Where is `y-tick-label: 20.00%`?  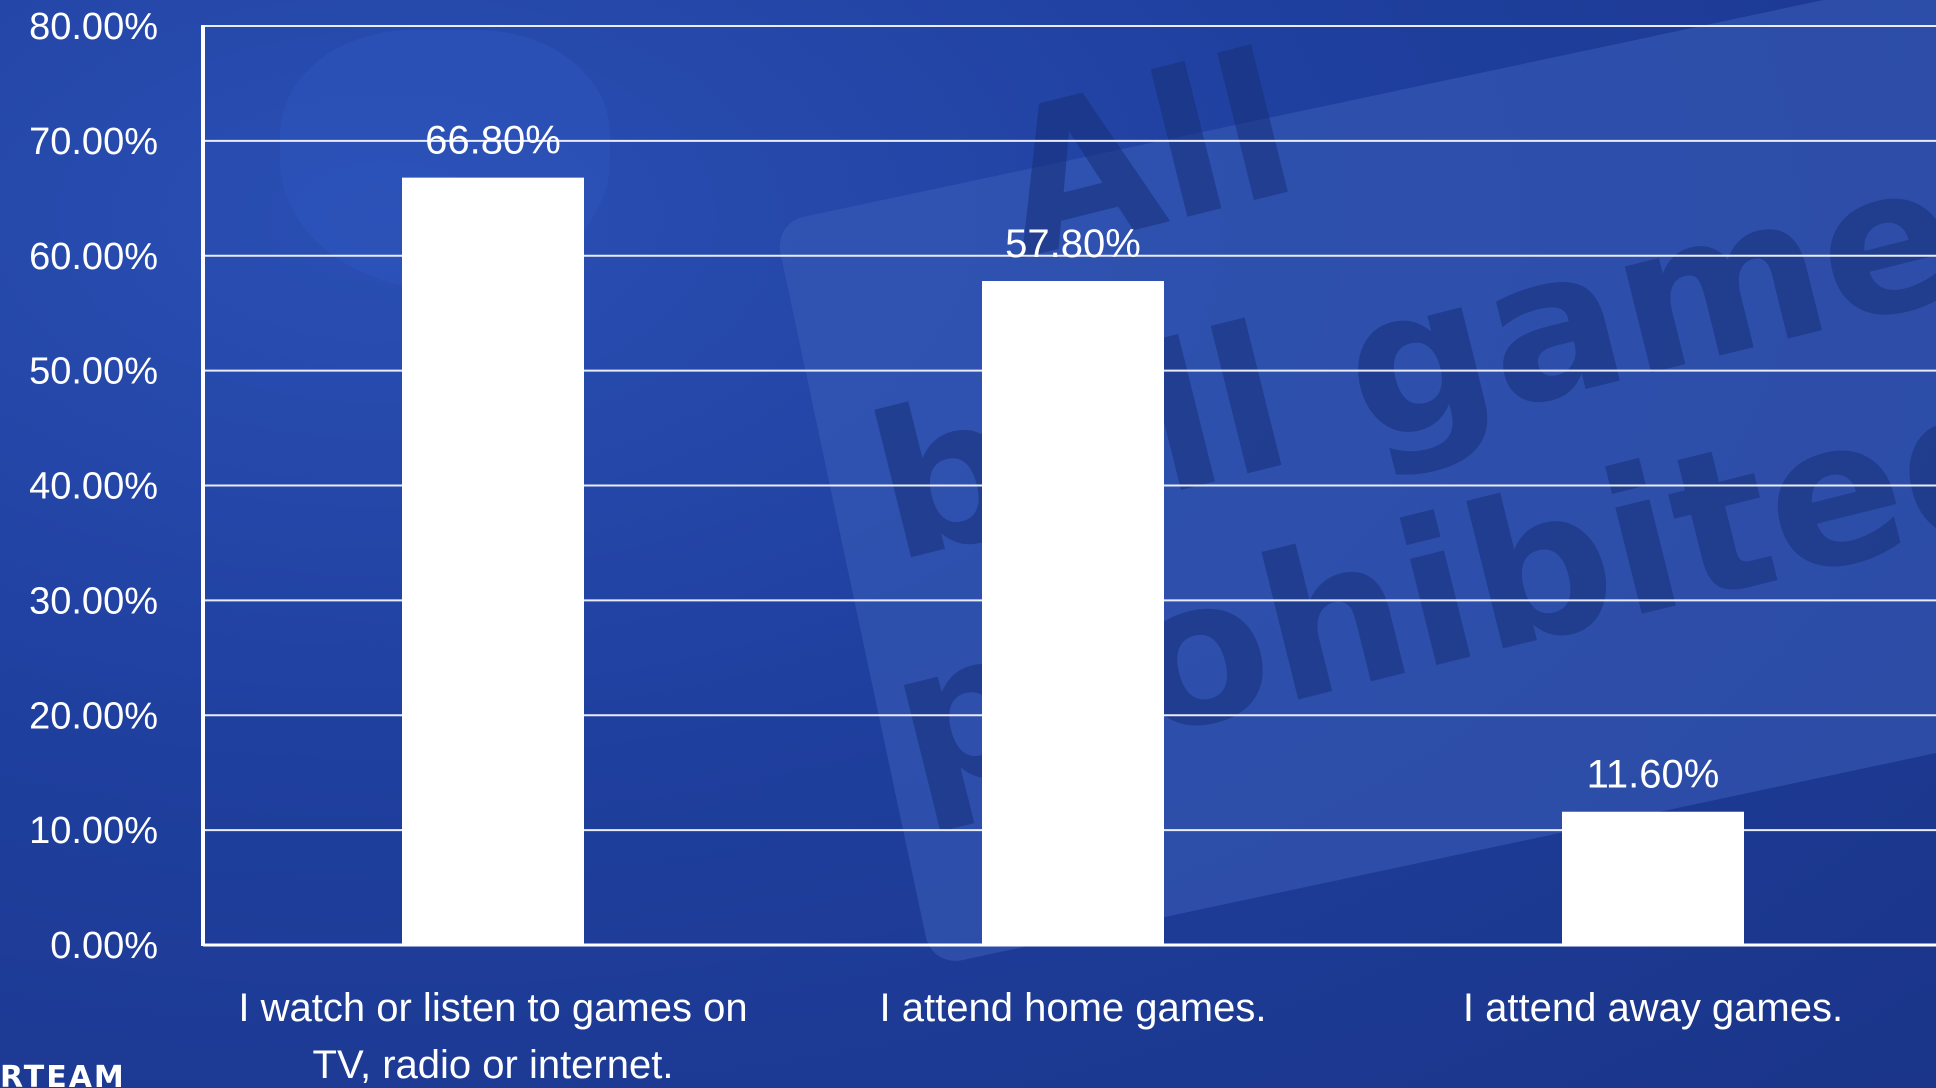
y-tick-label: 20.00% is located at coordinates (93, 716).